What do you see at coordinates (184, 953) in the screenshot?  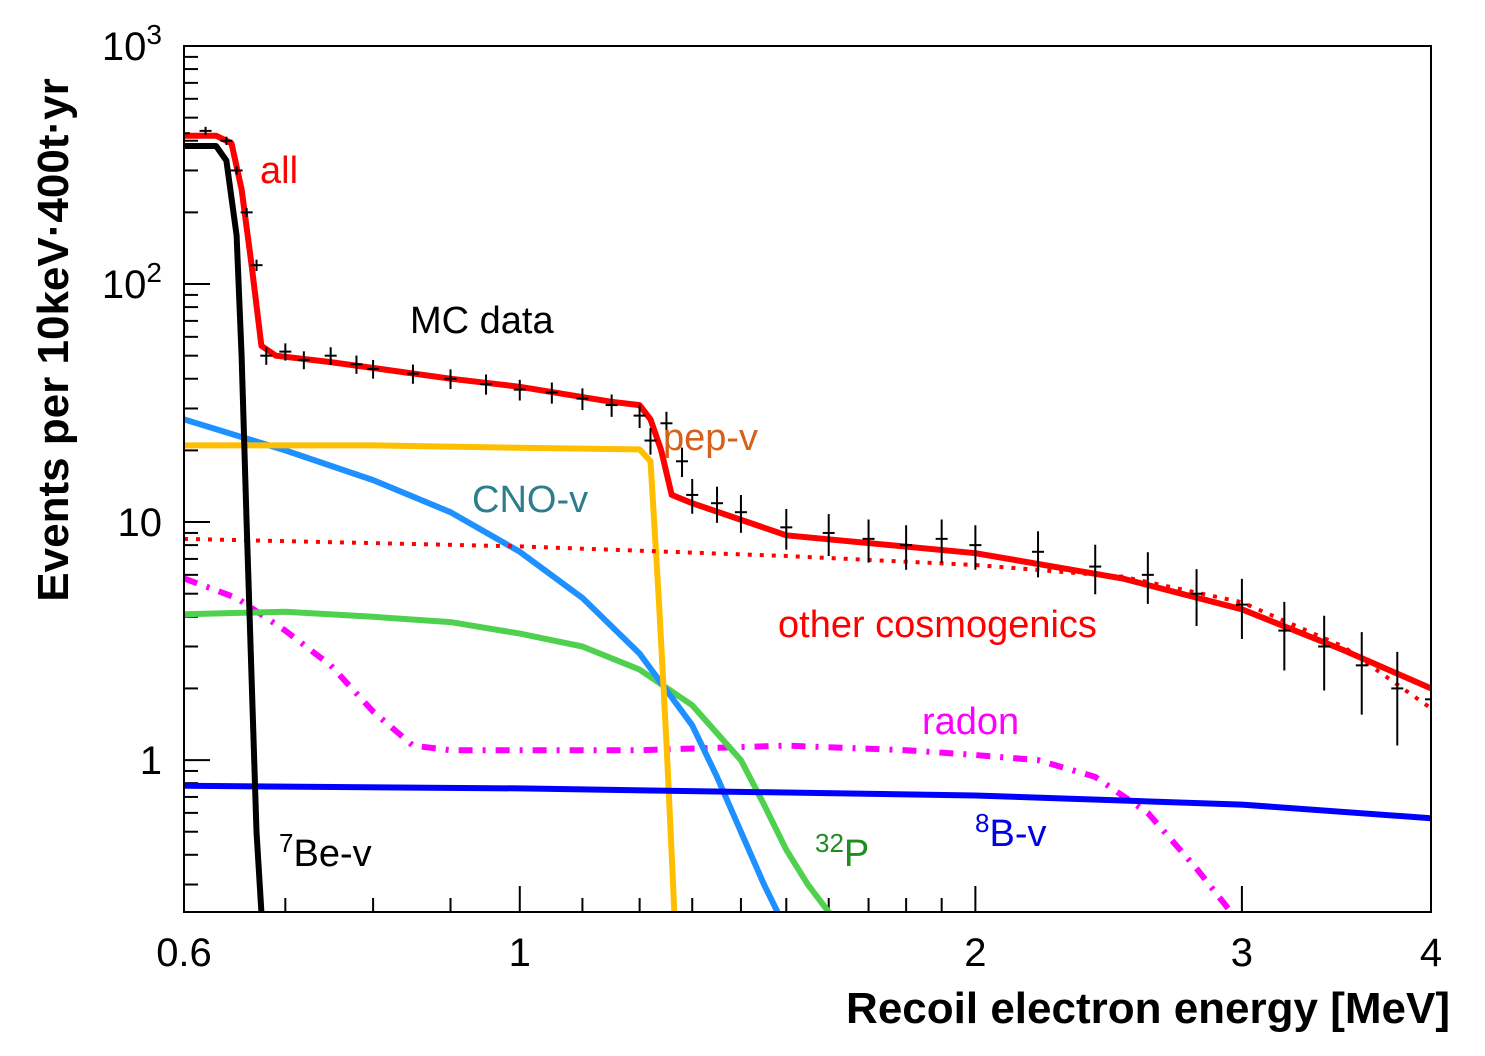 I see `x-tick-label: 0.6` at bounding box center [184, 953].